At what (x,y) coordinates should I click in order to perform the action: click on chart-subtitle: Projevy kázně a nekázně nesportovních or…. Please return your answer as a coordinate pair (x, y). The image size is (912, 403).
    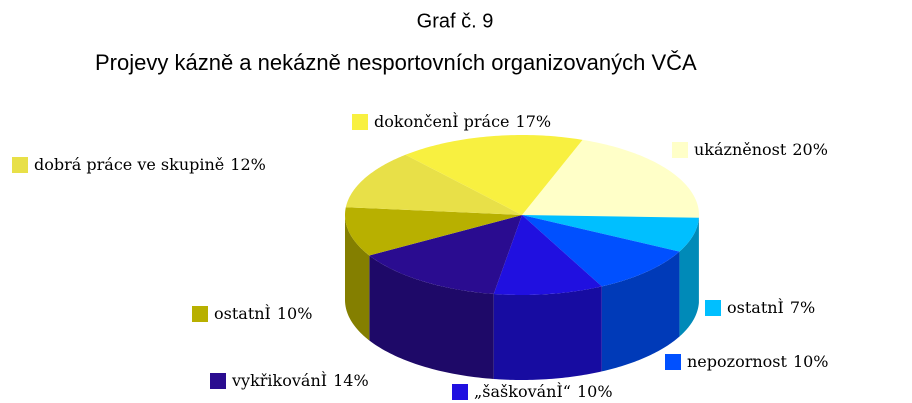
    Looking at the image, I should click on (396, 62).